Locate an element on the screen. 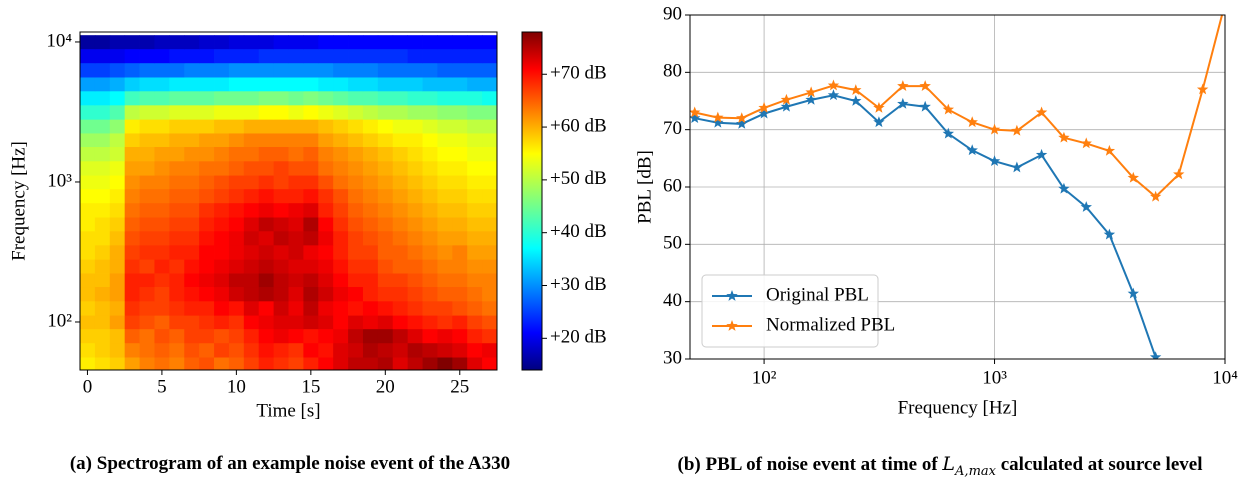 This screenshot has height=501, width=1247. colorbar-tick-label: +50 dB is located at coordinates (578, 178).